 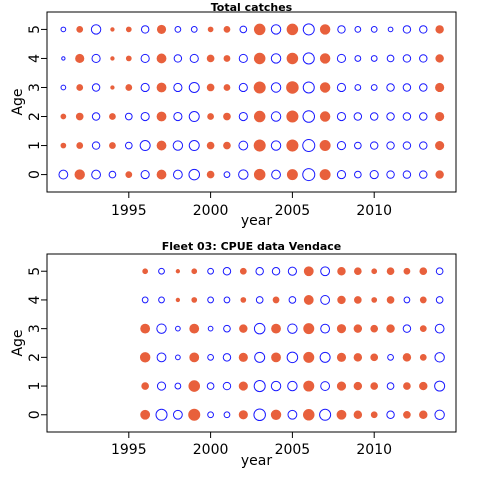 I want to click on panel1-x-tick-label: 2005, so click(x=293, y=211).